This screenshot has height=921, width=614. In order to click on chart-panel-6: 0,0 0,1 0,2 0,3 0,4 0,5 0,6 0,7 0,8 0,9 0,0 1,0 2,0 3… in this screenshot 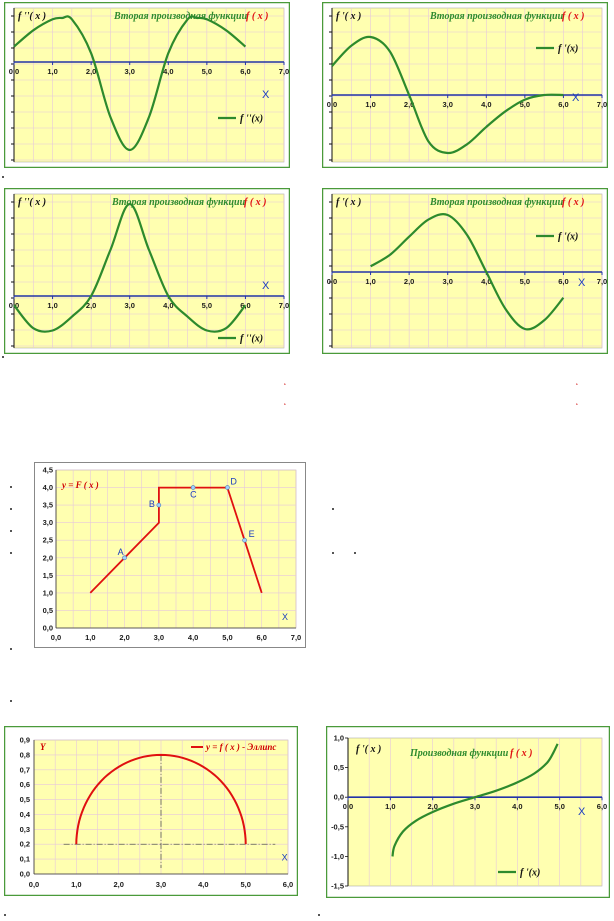, I will do `click(151, 811)`.